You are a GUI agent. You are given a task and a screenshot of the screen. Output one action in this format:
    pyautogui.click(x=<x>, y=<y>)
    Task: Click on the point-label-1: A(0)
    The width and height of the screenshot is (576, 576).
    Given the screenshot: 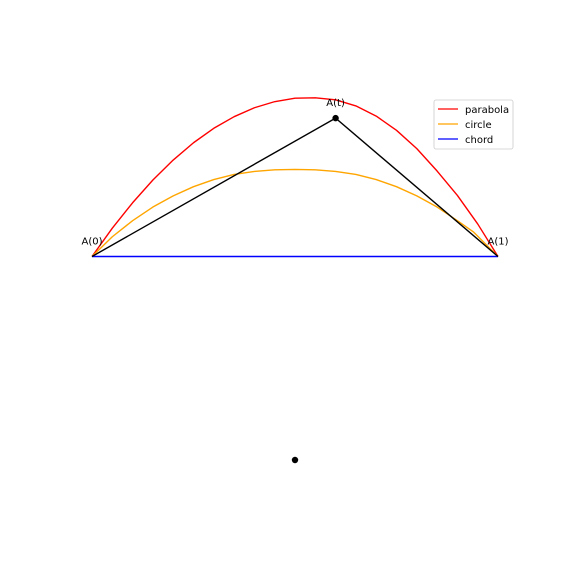 What is the action you would take?
    pyautogui.click(x=91, y=242)
    